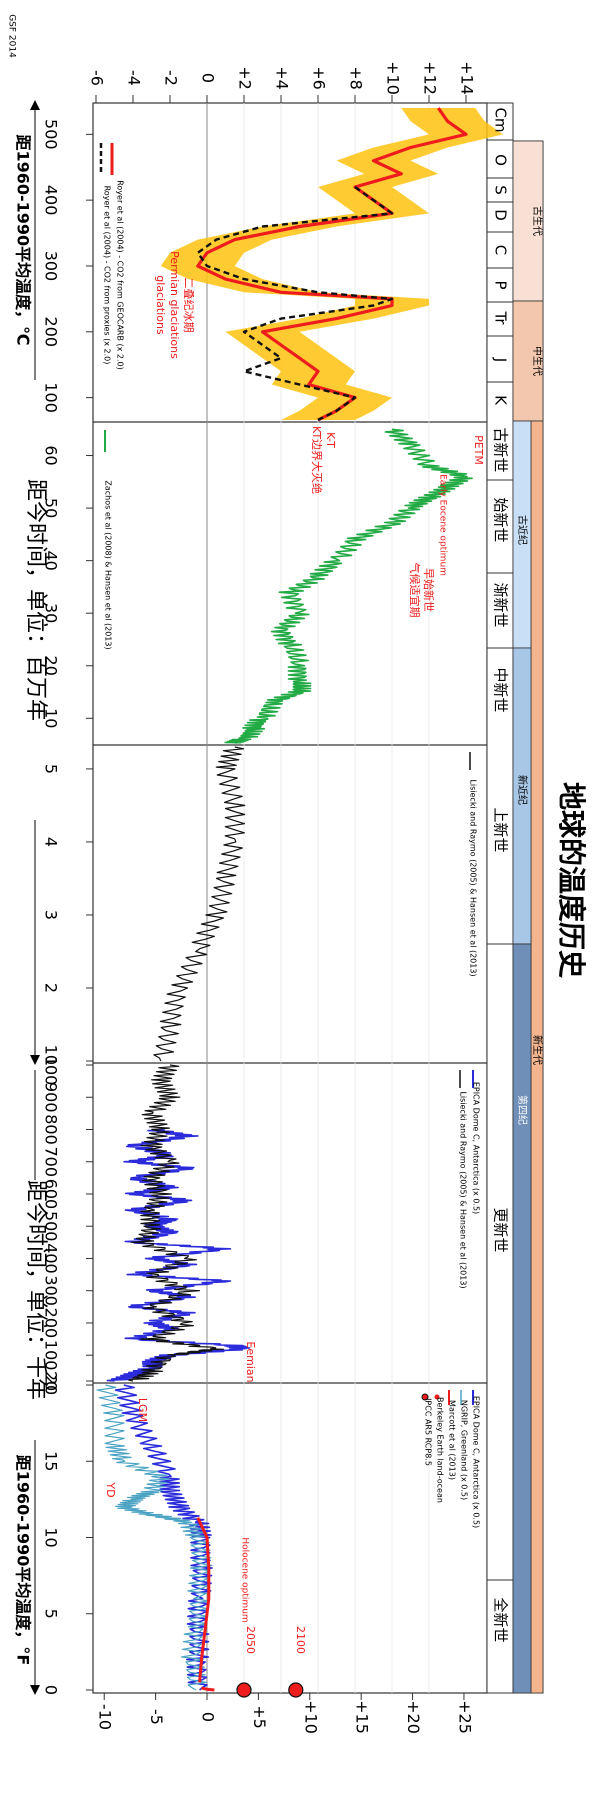 This screenshot has height=1802, width=600. What do you see at coordinates (51, 1129) in the screenshot?
I see `time-tick-label: 800` at bounding box center [51, 1129].